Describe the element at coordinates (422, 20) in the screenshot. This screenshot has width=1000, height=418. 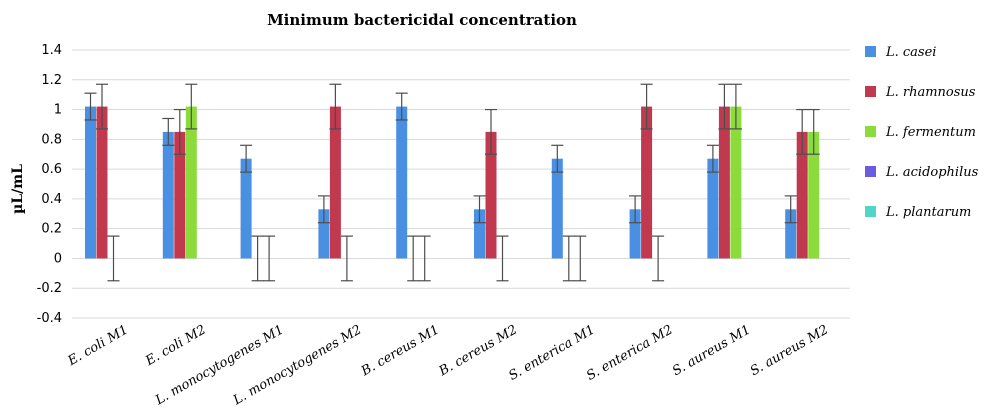
I see `chart-title: Minimum bactericidal concentration` at that location.